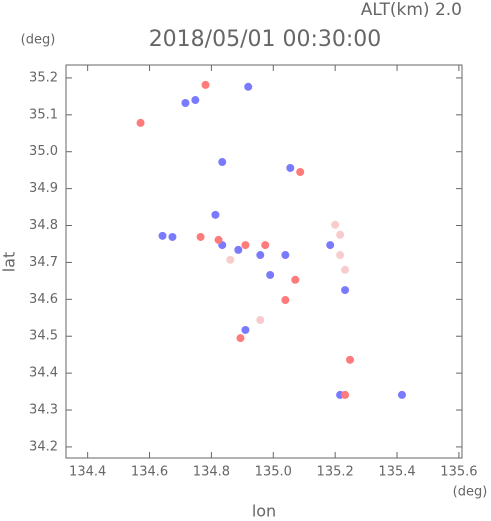  Describe the element at coordinates (43, 262) in the screenshot. I see `y-tick-label: 34.7` at that location.